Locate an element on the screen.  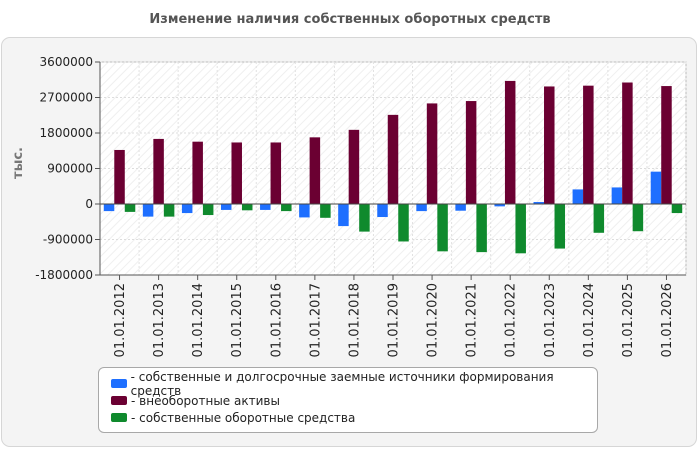
x-tick-label: 01.01.2023 is located at coordinates (550, 320).